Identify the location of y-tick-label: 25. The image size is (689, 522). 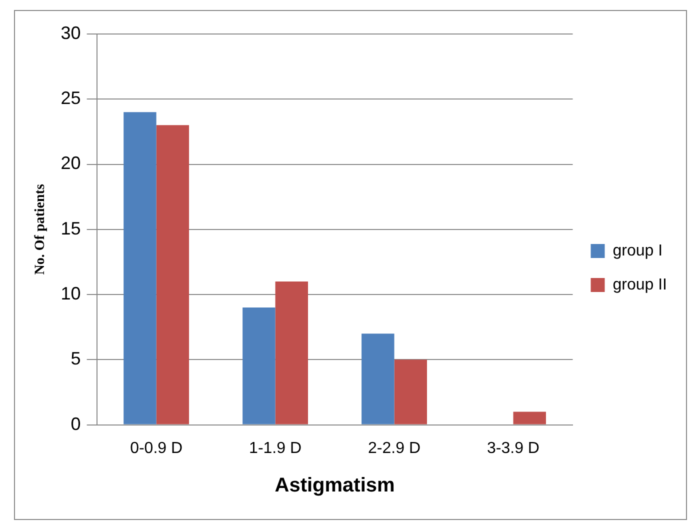
(70, 98).